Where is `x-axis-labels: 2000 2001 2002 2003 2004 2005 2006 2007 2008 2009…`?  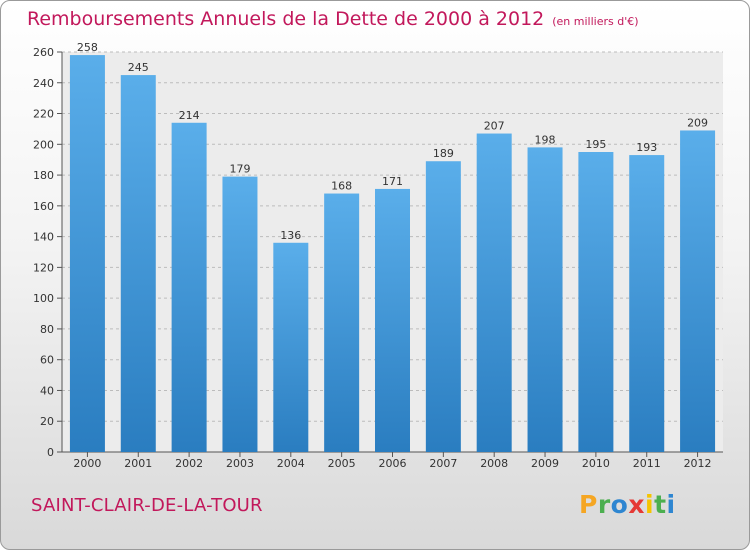
x-axis-labels: 2000 2001 2002 2003 2004 2005 2006 2007 2008 2009… is located at coordinates (392, 461).